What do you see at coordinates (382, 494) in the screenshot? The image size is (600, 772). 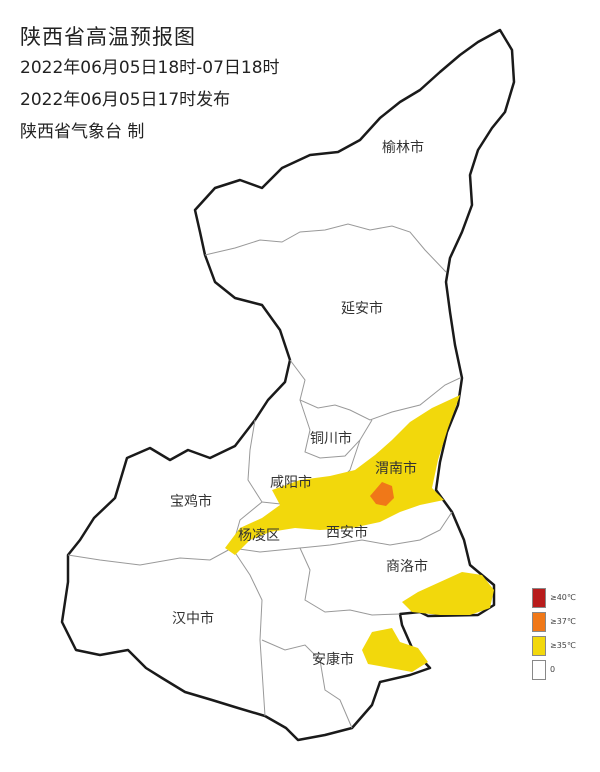 I see `zone-37c-weinan` at bounding box center [382, 494].